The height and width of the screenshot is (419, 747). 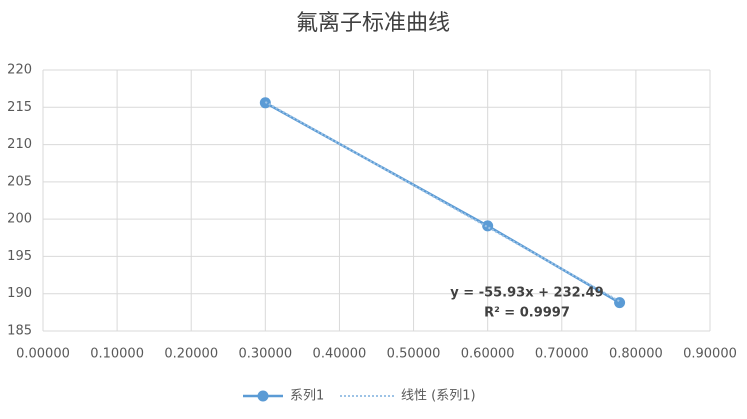 What do you see at coordinates (307, 396) in the screenshot?
I see `legend-label: 系列1` at bounding box center [307, 396].